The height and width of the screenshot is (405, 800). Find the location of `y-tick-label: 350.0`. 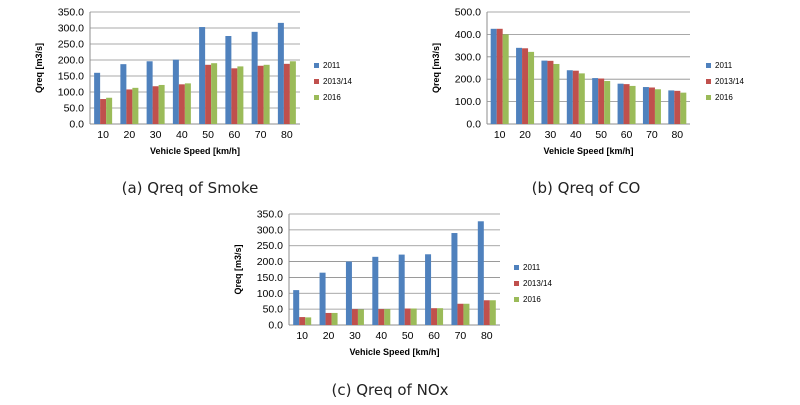

y-tick-label: 350.0 is located at coordinates (270, 215).